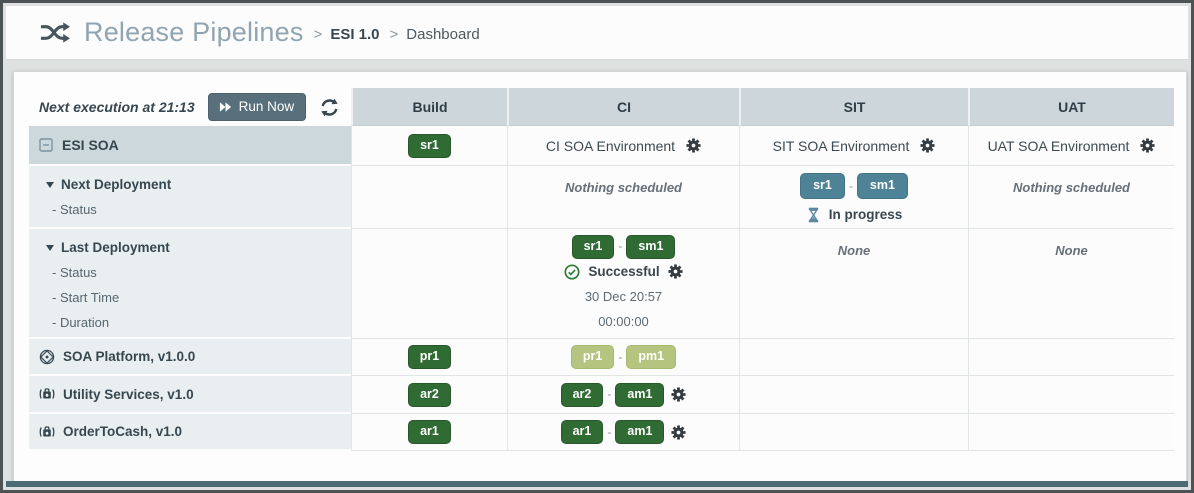 The image size is (1194, 493). I want to click on last-deployment-sit-status: None, so click(854, 250).